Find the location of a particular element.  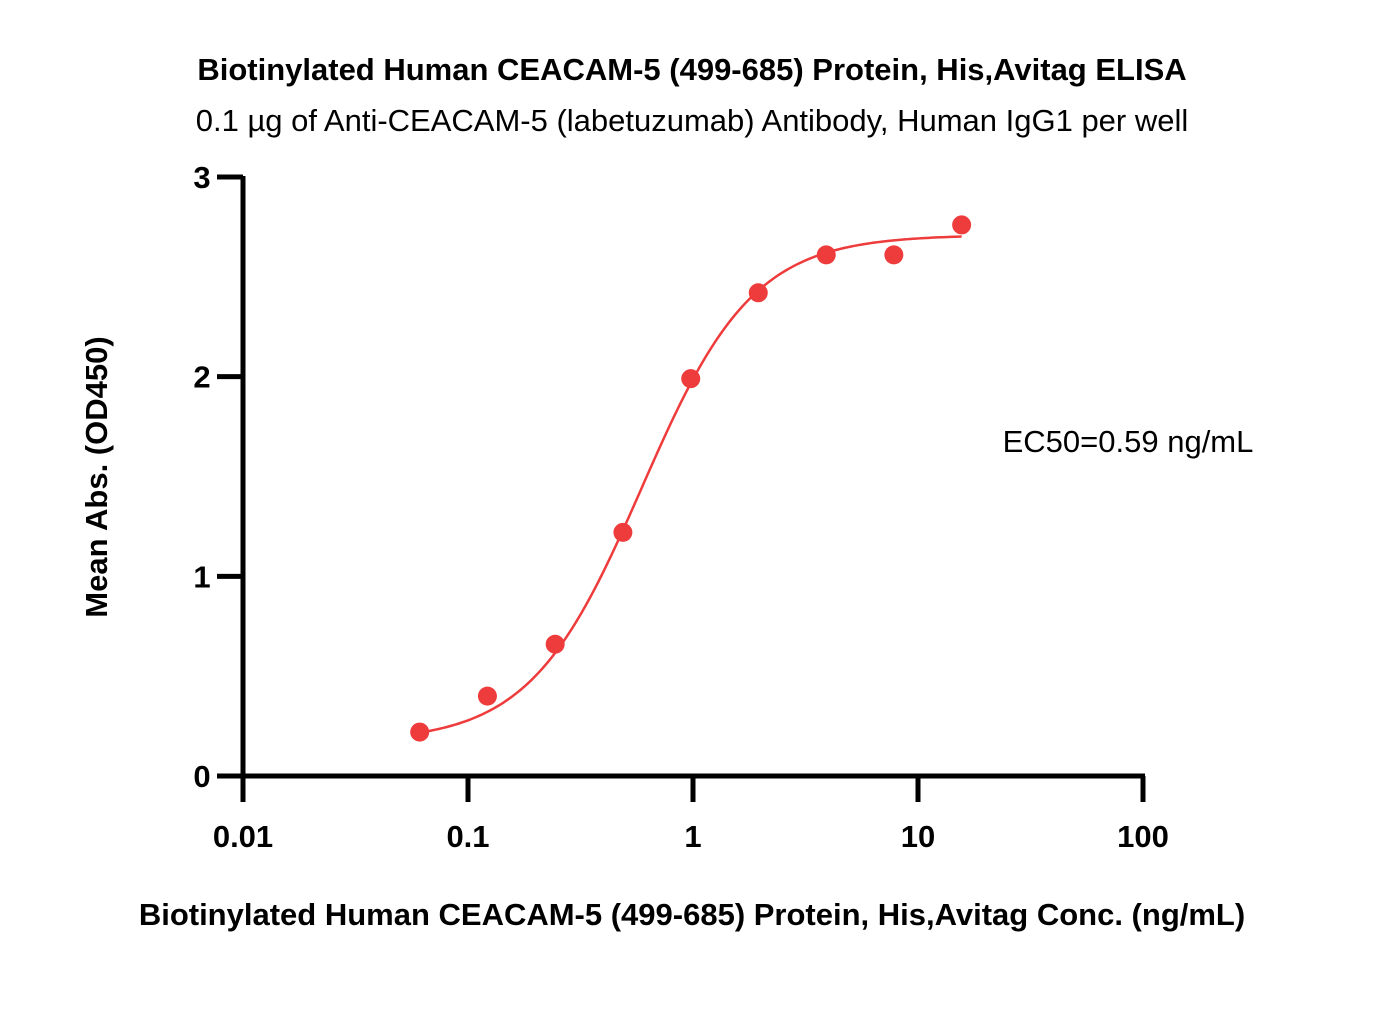

x-tick-label-0.1: 0.1 is located at coordinates (467, 836).